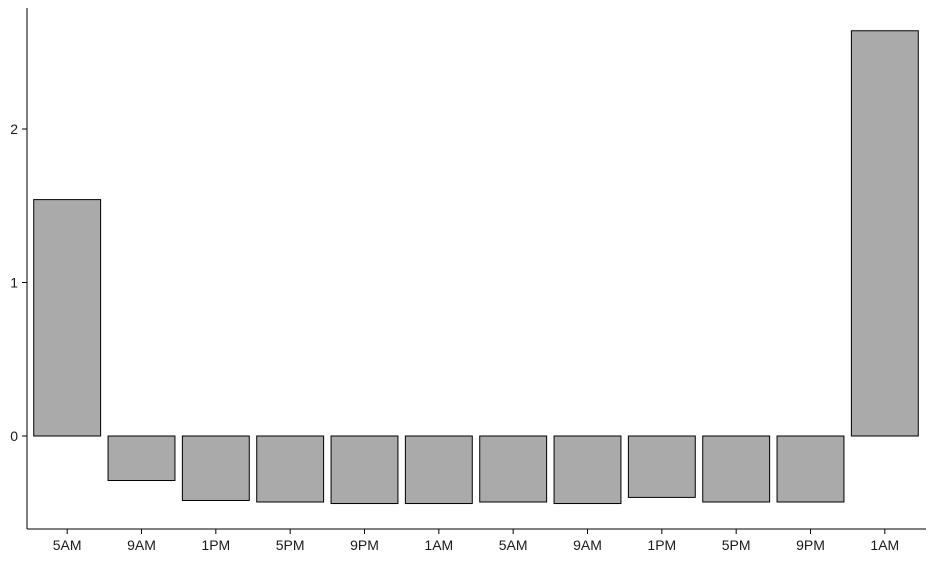 The image size is (936, 564). Describe the element at coordinates (476, 540) in the screenshot. I see `x-axis: 5AM 9AM 1PM 5PM 9PM 1AM 5AM 9AM 1PM 5PM 9PM 1AM` at that location.